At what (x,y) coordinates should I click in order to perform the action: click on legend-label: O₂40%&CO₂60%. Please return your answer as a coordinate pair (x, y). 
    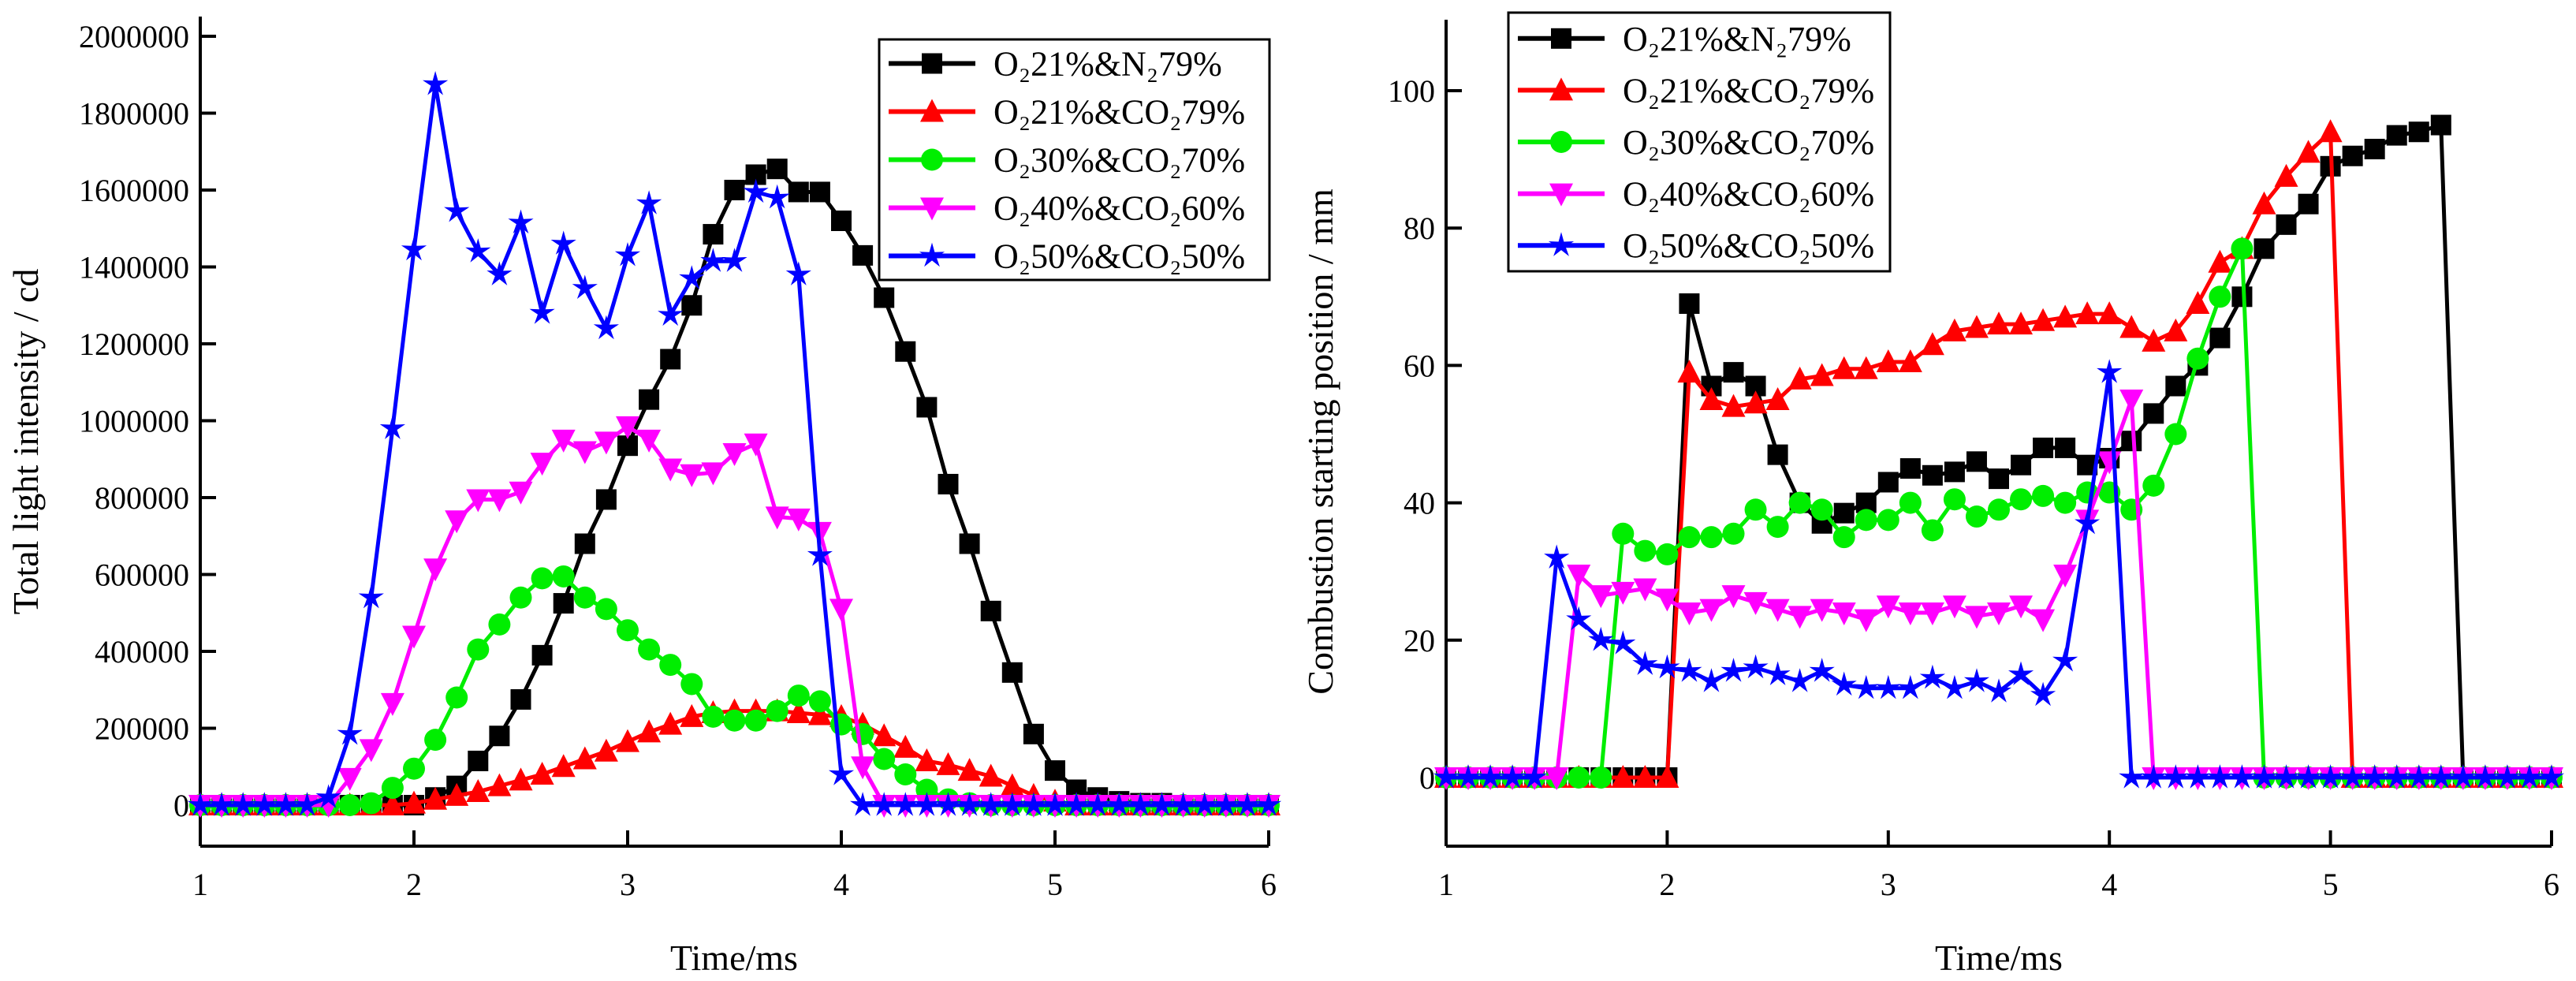
    Looking at the image, I should click on (1748, 194).